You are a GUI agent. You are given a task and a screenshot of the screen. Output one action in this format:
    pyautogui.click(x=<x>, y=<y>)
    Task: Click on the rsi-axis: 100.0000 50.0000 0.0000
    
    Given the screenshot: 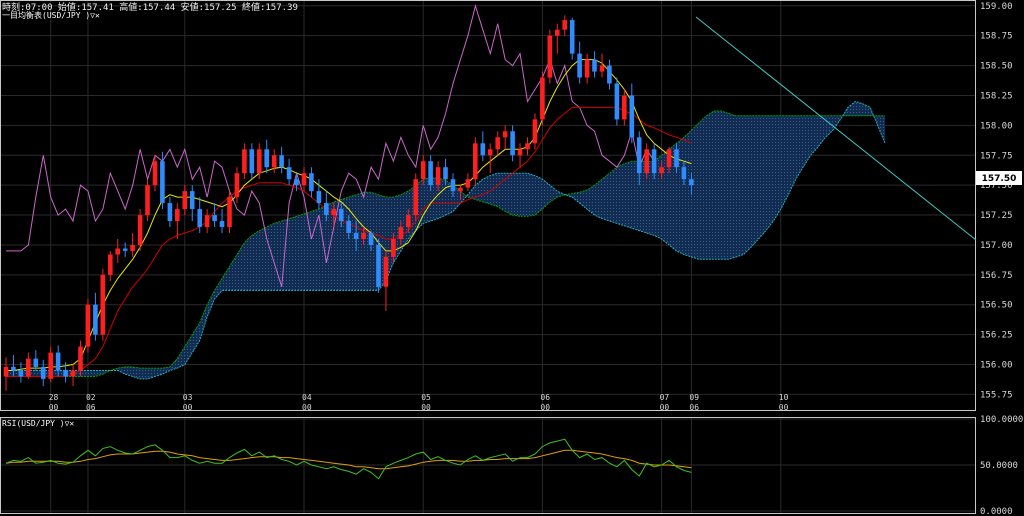 What is the action you would take?
    pyautogui.click(x=1001, y=465)
    